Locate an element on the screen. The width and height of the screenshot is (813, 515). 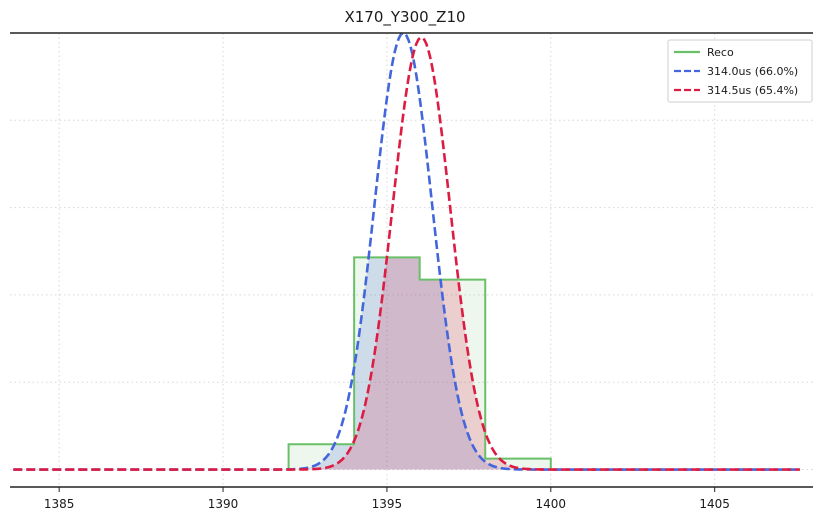
chart-title: X170_Y300_Z10 is located at coordinates (404, 17).